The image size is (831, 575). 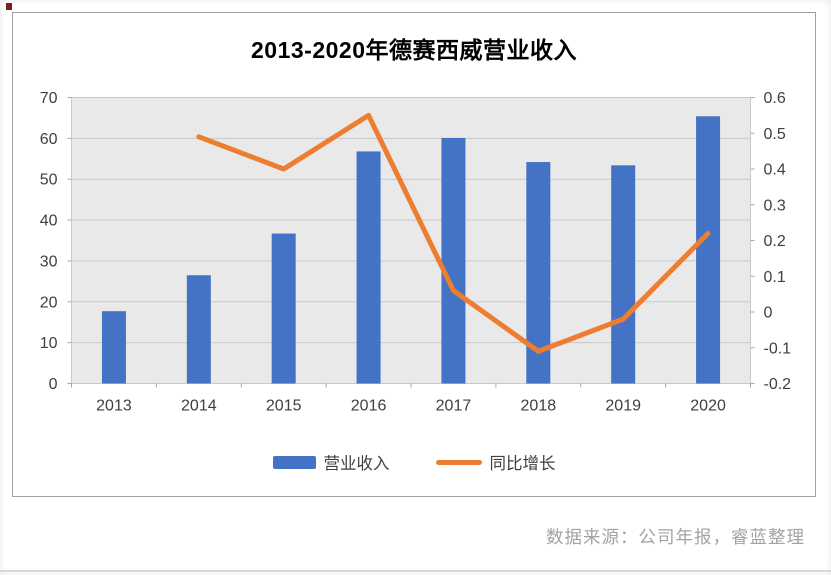 I want to click on left-axis-label: 40, so click(x=49, y=221).